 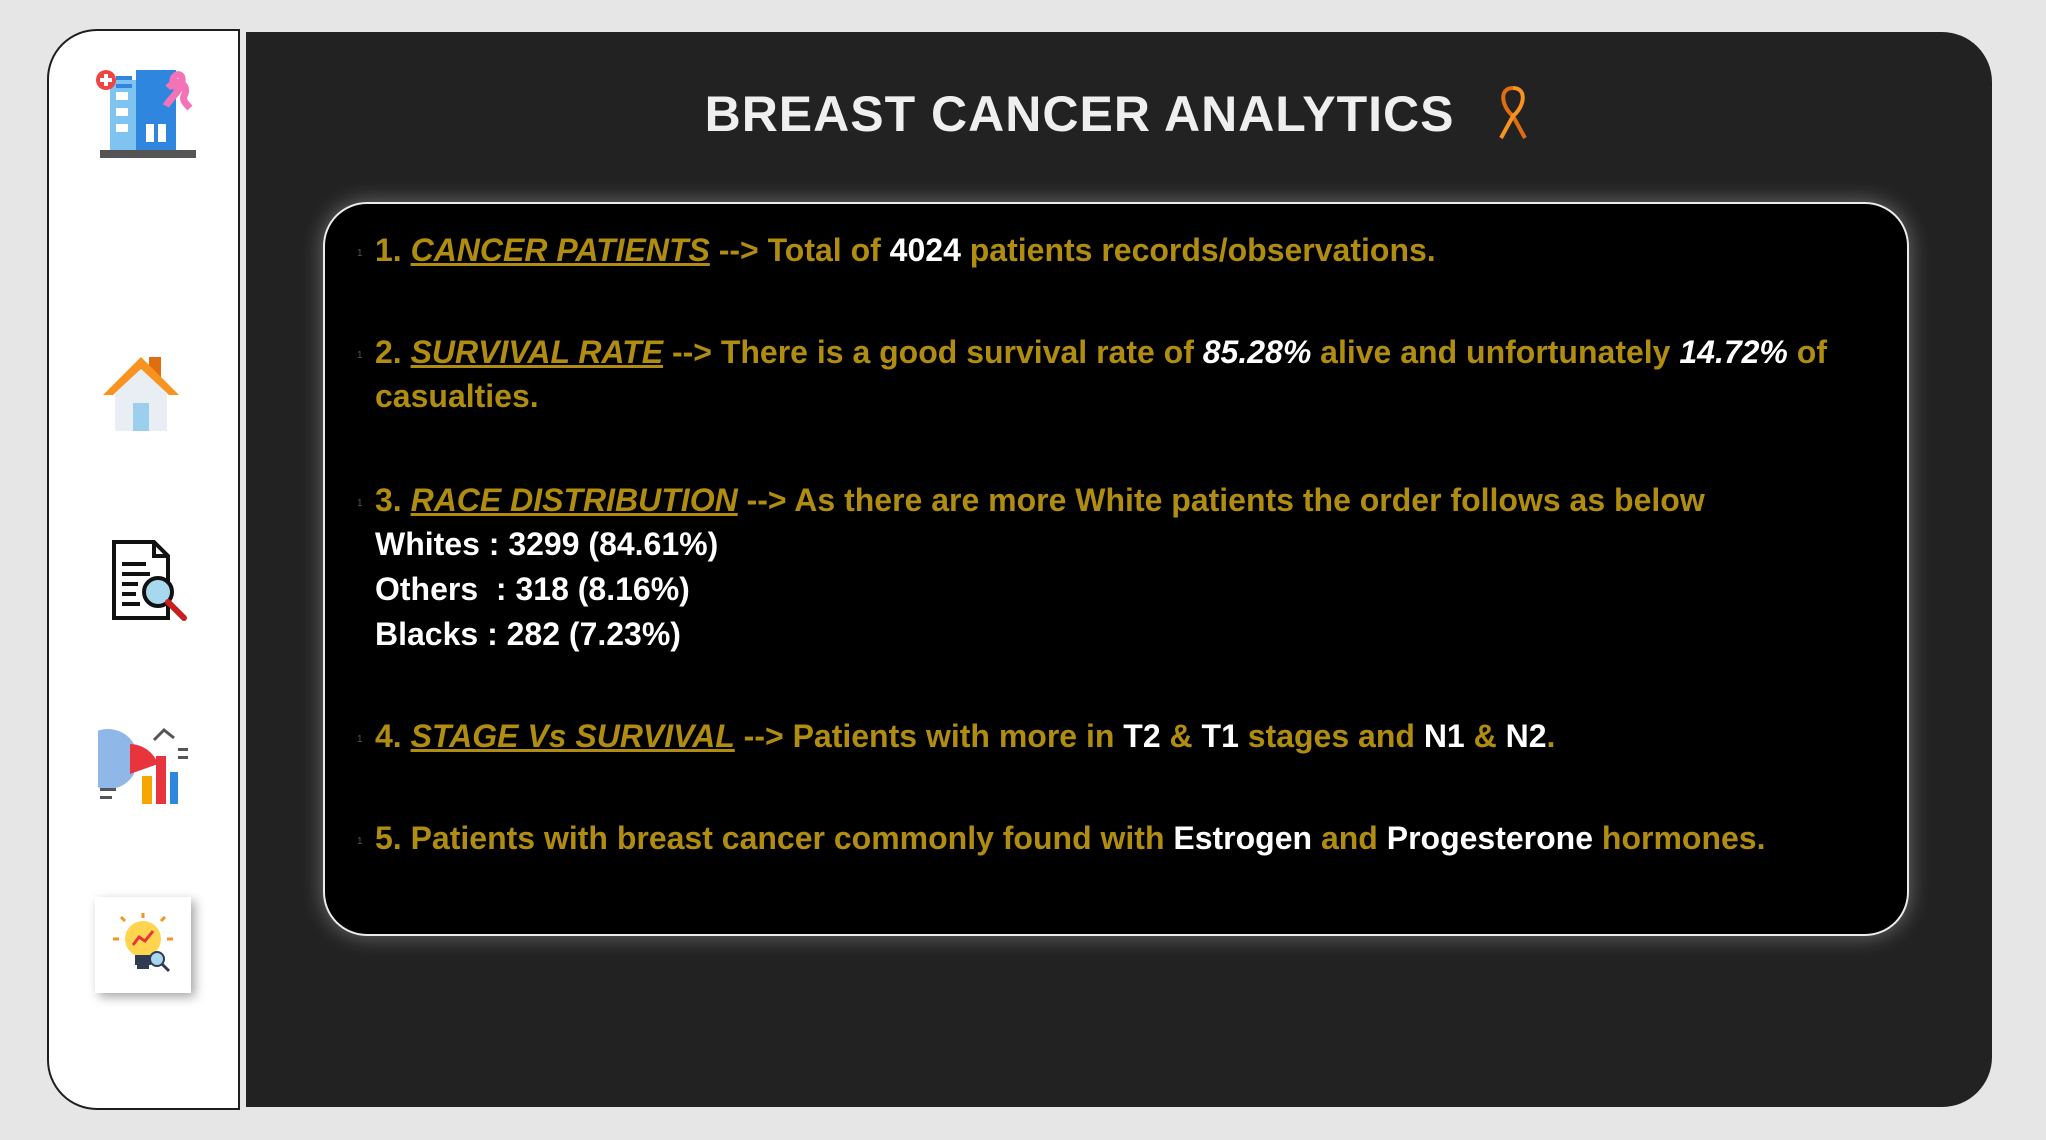 What do you see at coordinates (143, 945) in the screenshot?
I see `insight-bulb-icon` at bounding box center [143, 945].